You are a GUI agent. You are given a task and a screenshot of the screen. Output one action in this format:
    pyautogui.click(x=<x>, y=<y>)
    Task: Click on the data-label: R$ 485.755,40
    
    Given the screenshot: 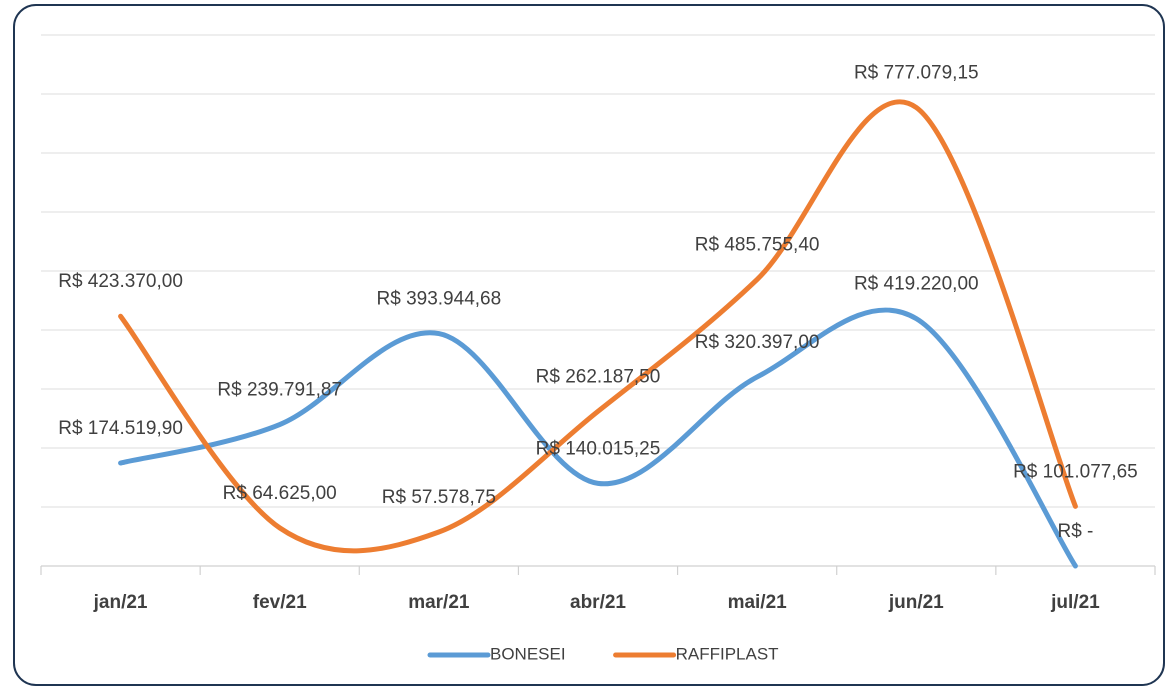 What is the action you would take?
    pyautogui.click(x=757, y=244)
    